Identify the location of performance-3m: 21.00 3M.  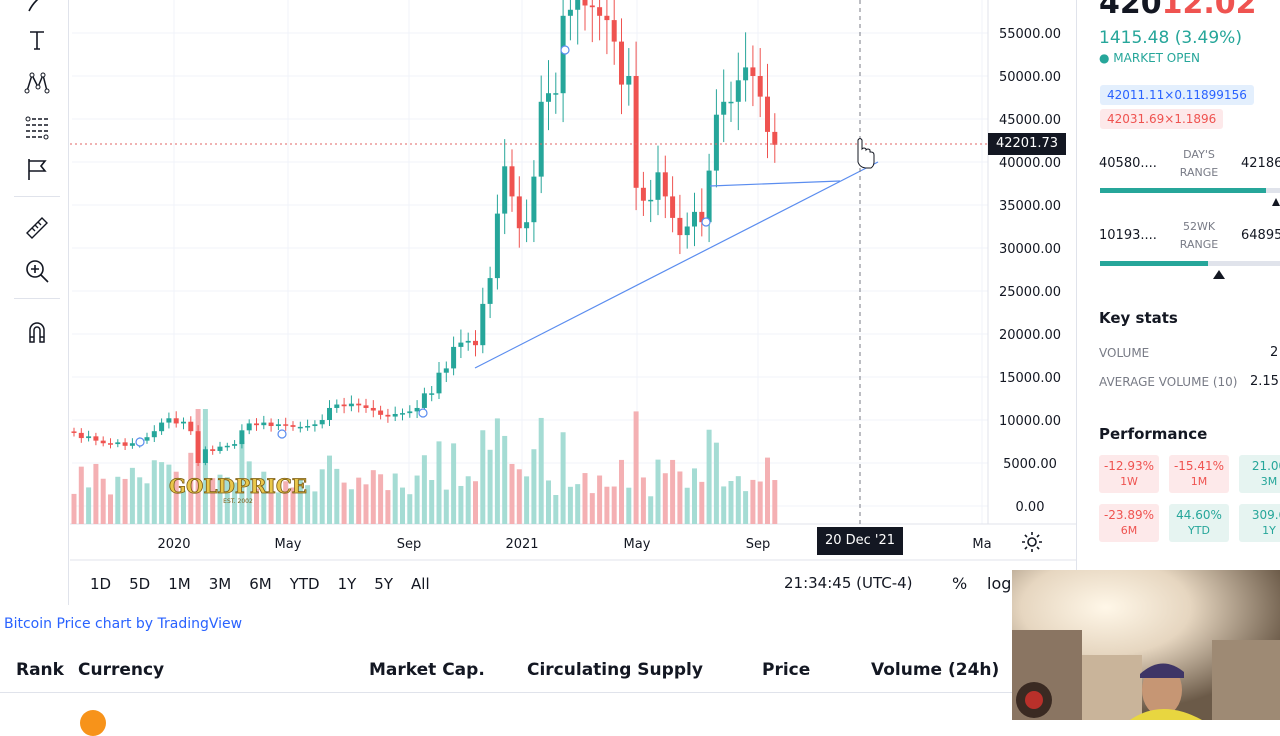
(1259, 474).